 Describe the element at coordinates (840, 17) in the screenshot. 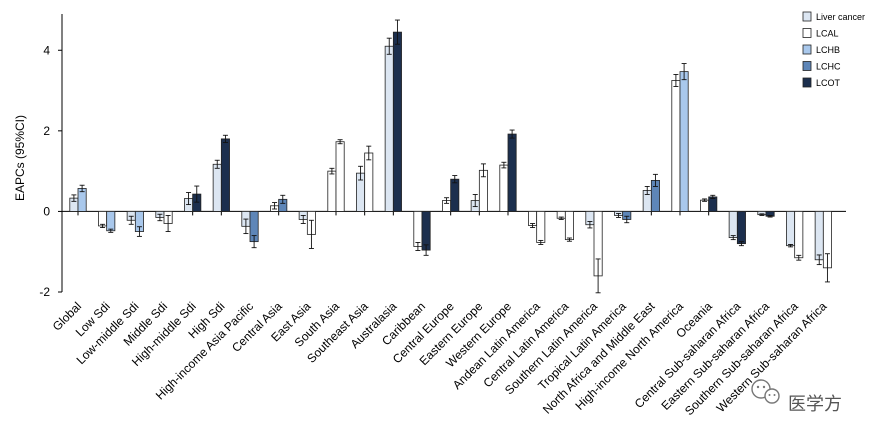

I see `legend-label: Liver cancer` at that location.